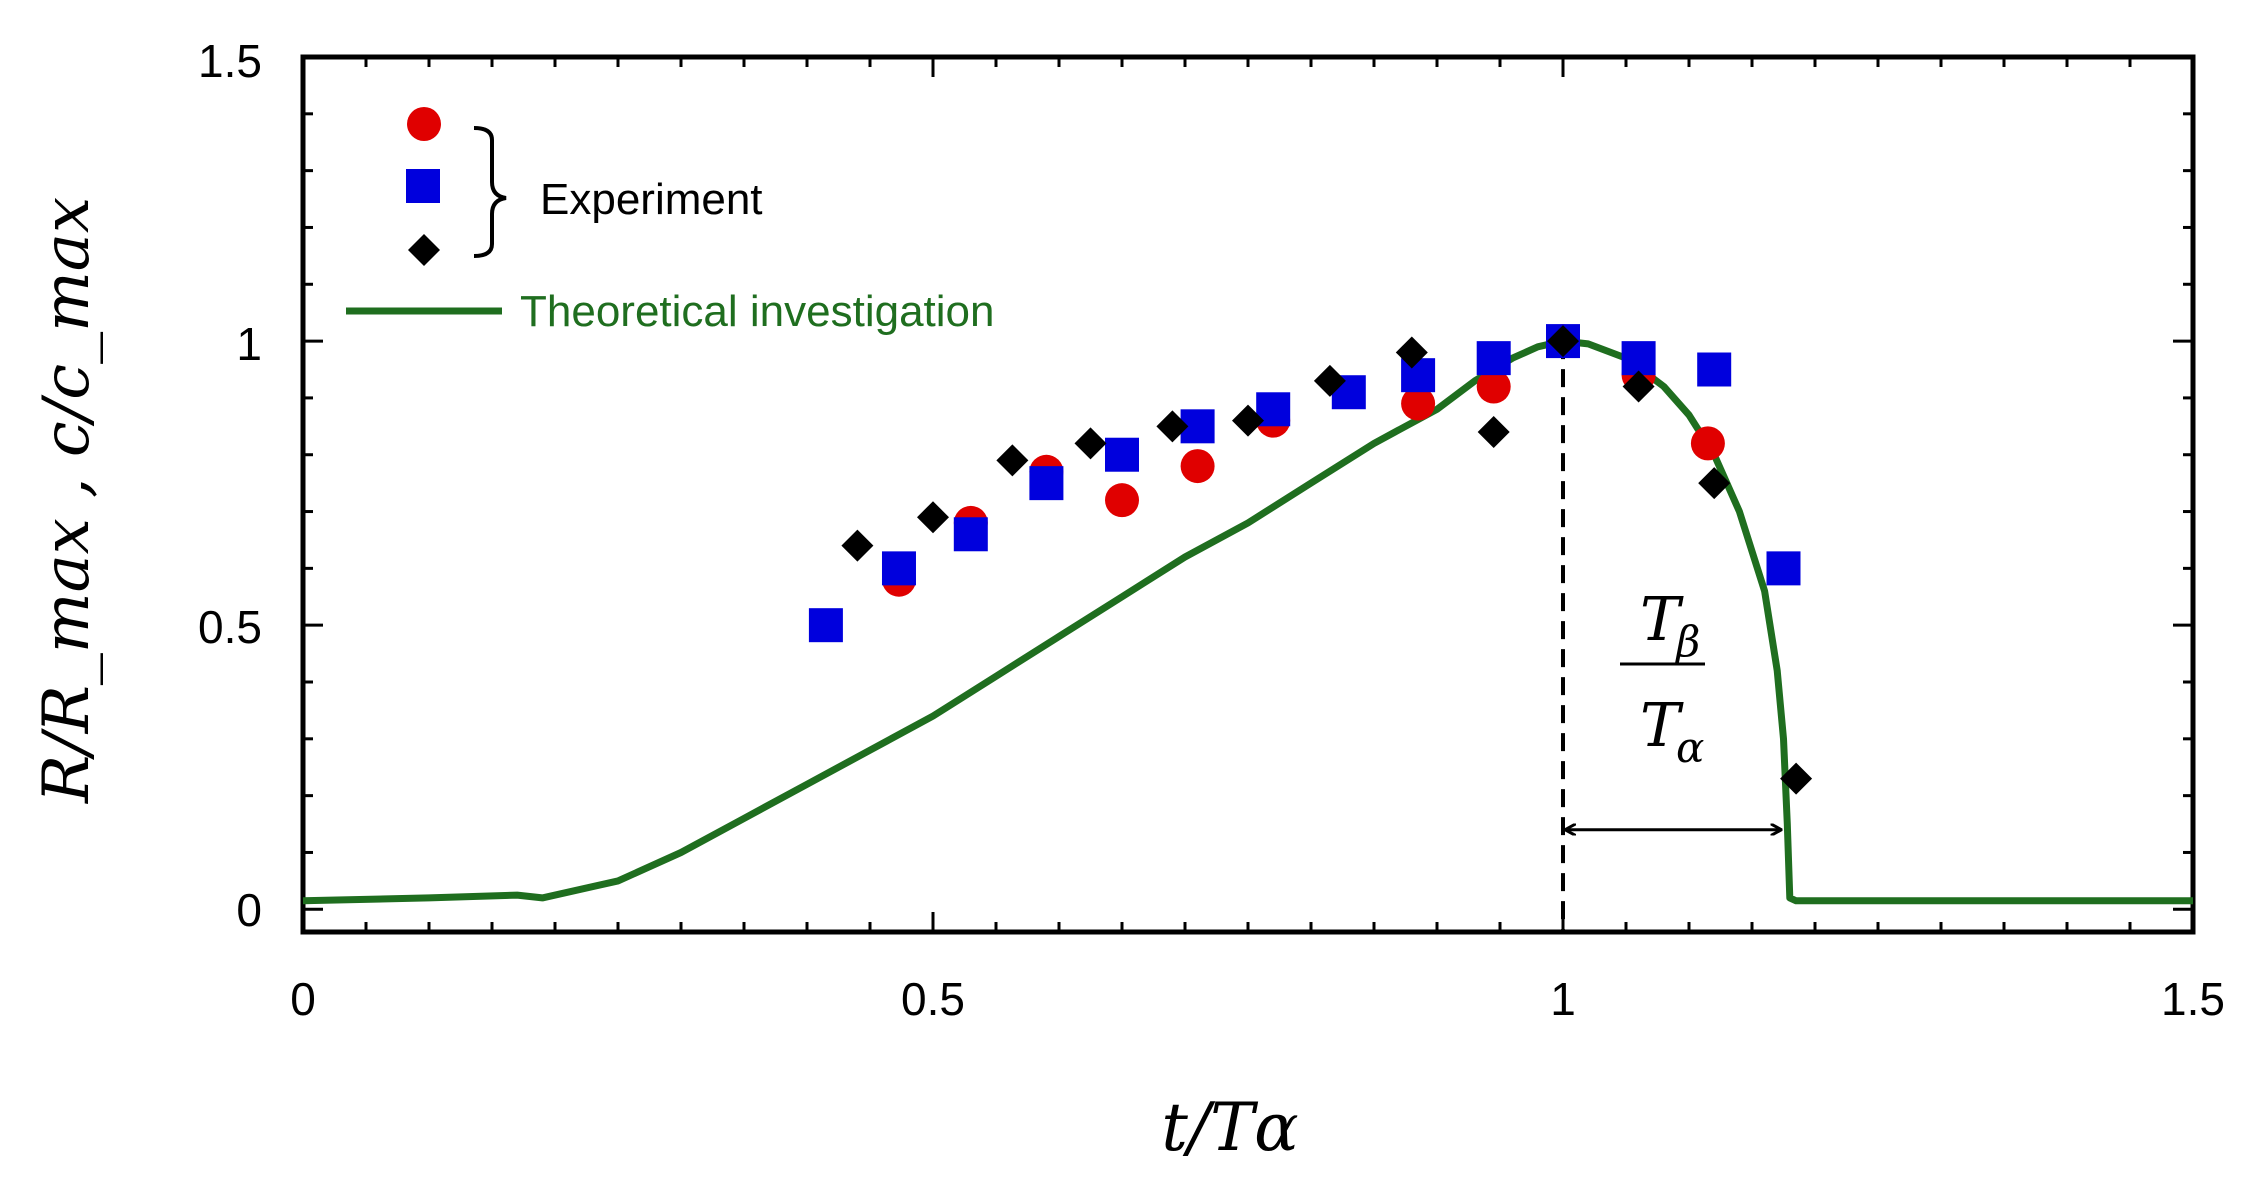 Image resolution: width=2248 pixels, height=1187 pixels. I want to click on y-tick-label-0: 0, so click(249, 910).